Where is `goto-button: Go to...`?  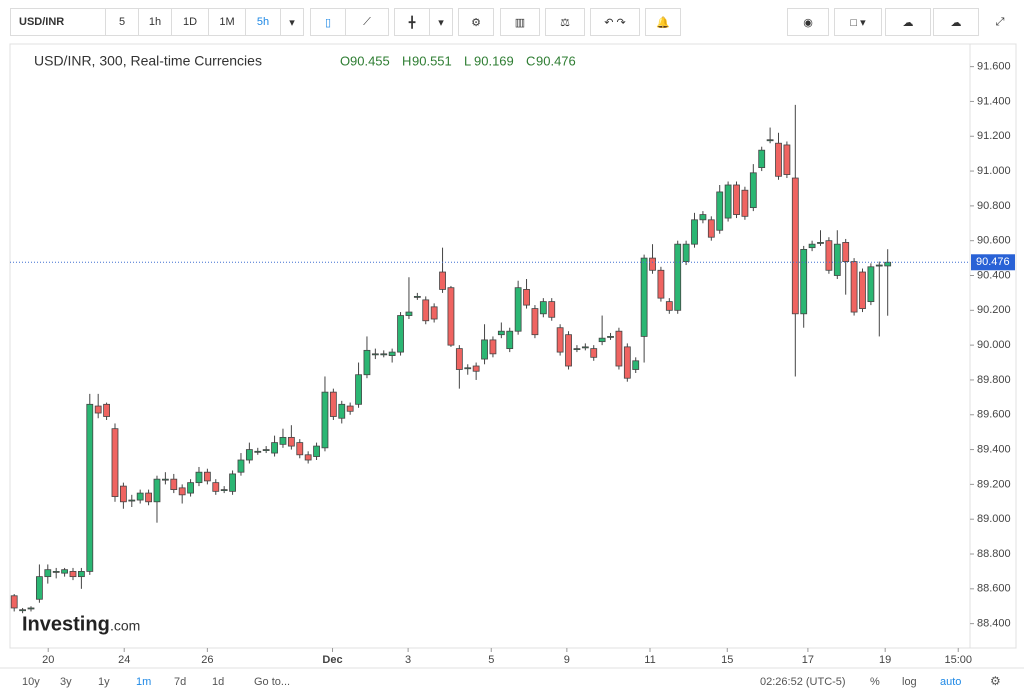 goto-button: Go to... is located at coordinates (272, 682).